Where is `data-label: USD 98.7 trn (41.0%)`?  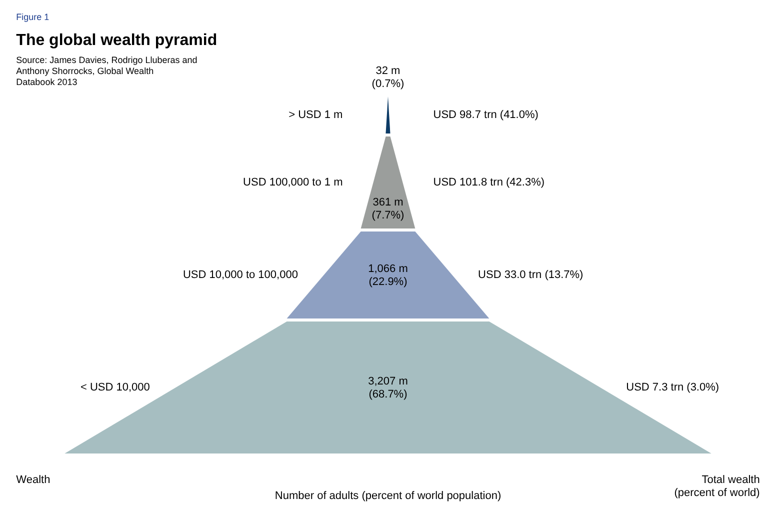
data-label: USD 98.7 trn (41.0%) is located at coordinates (485, 115).